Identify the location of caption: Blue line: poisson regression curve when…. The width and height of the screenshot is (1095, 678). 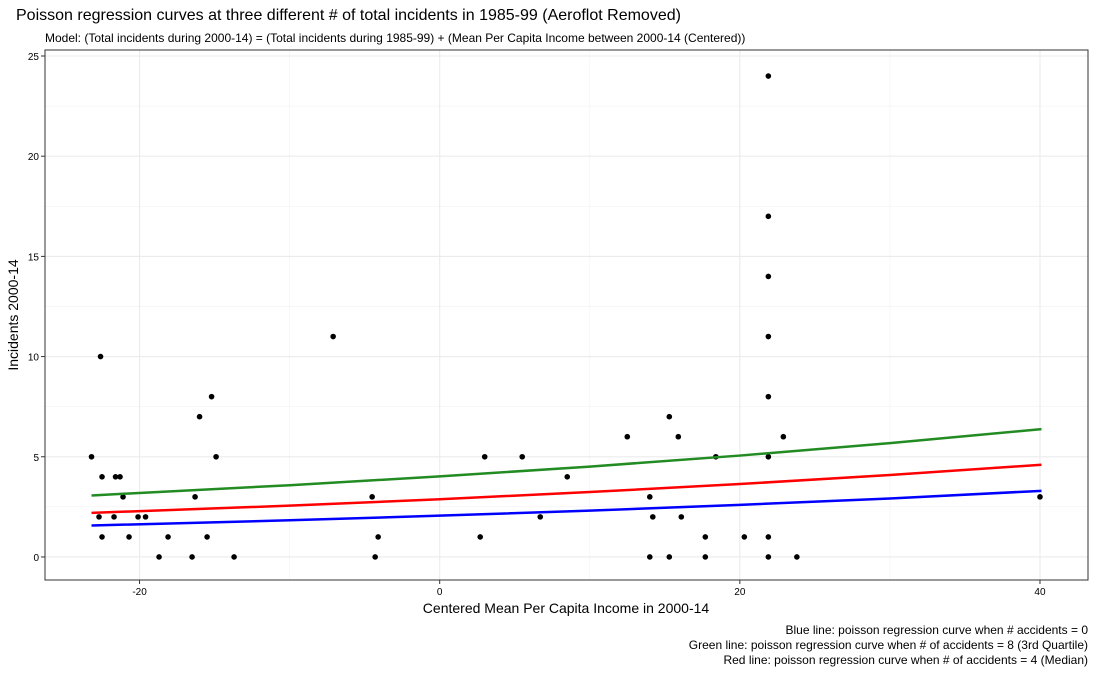
(936, 630).